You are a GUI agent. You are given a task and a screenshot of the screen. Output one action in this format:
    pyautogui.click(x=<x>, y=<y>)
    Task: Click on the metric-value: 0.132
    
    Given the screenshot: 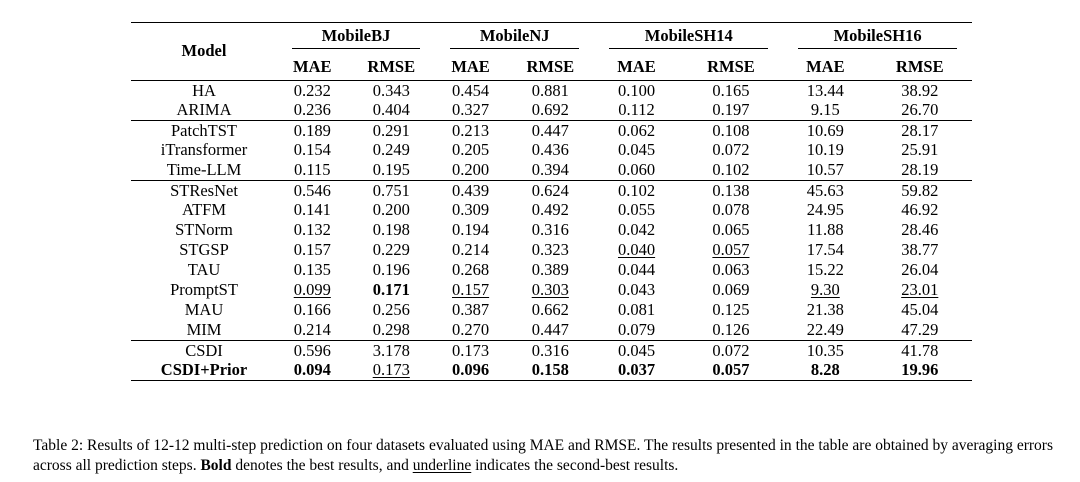 What is the action you would take?
    pyautogui.click(x=312, y=231)
    